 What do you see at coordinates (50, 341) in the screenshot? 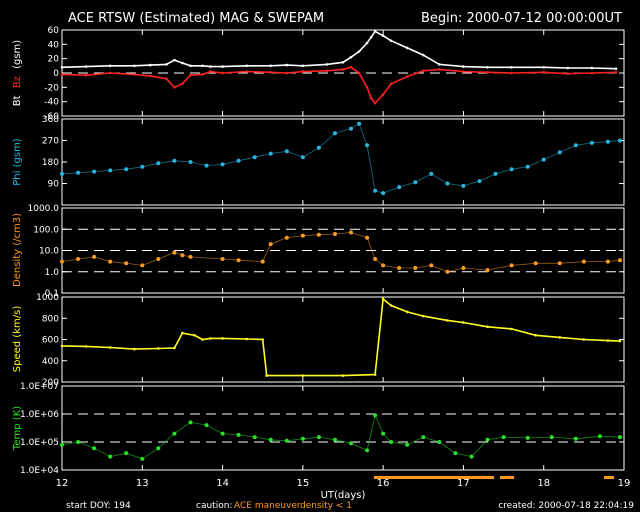
I see `y-tick-label: 600` at bounding box center [50, 341].